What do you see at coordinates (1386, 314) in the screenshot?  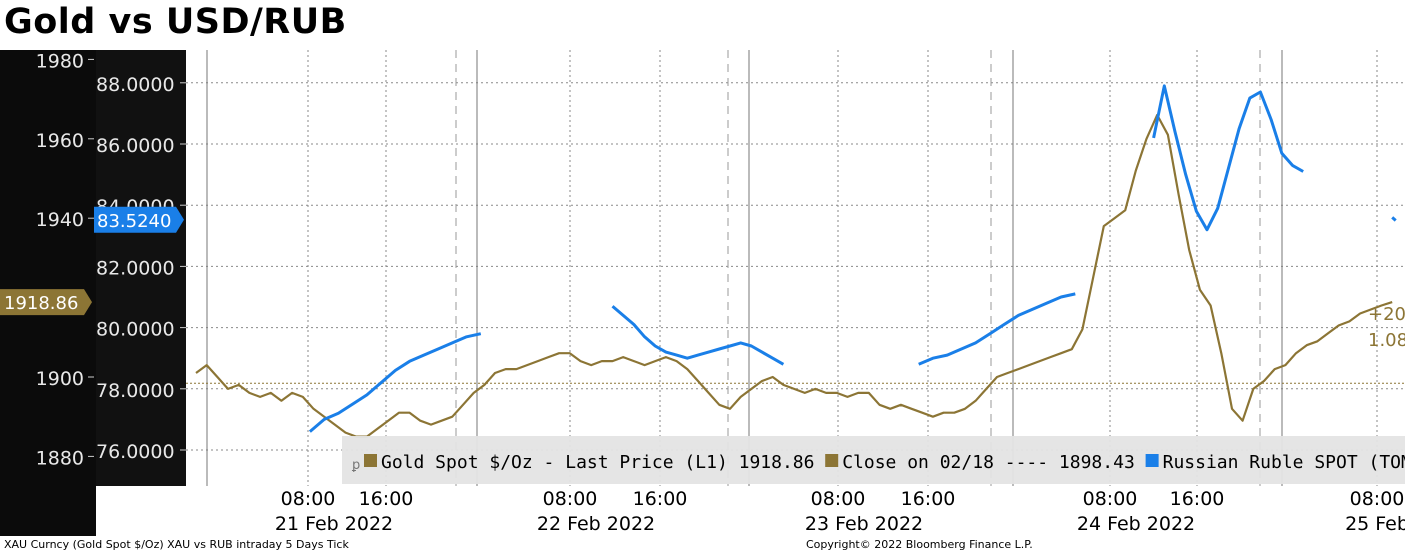 I see `change-abs: +20` at bounding box center [1386, 314].